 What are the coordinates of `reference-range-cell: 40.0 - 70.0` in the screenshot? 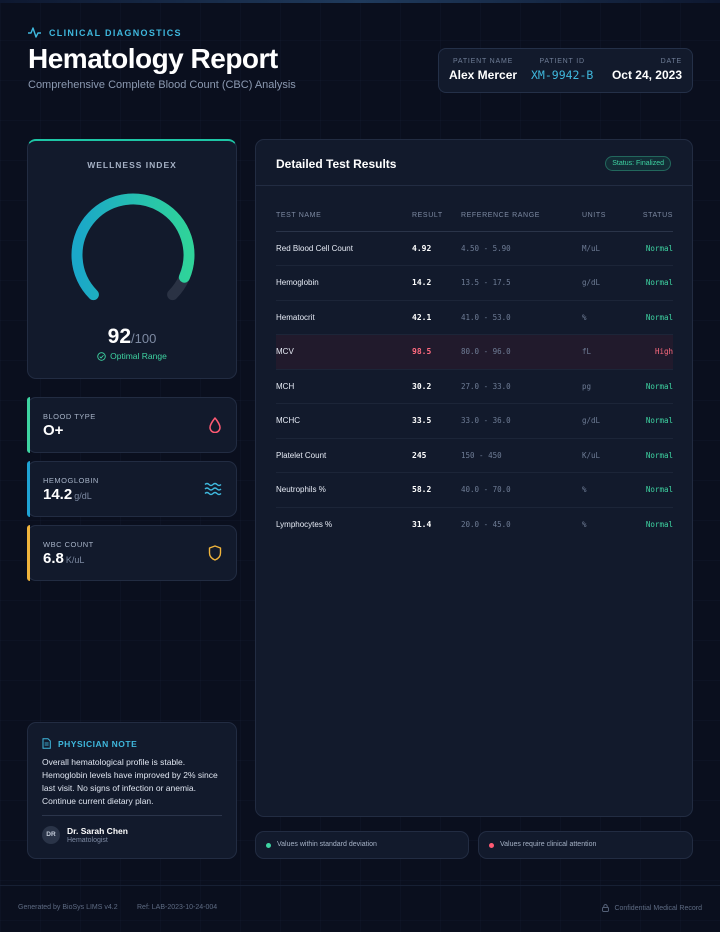 It's located at (521, 490).